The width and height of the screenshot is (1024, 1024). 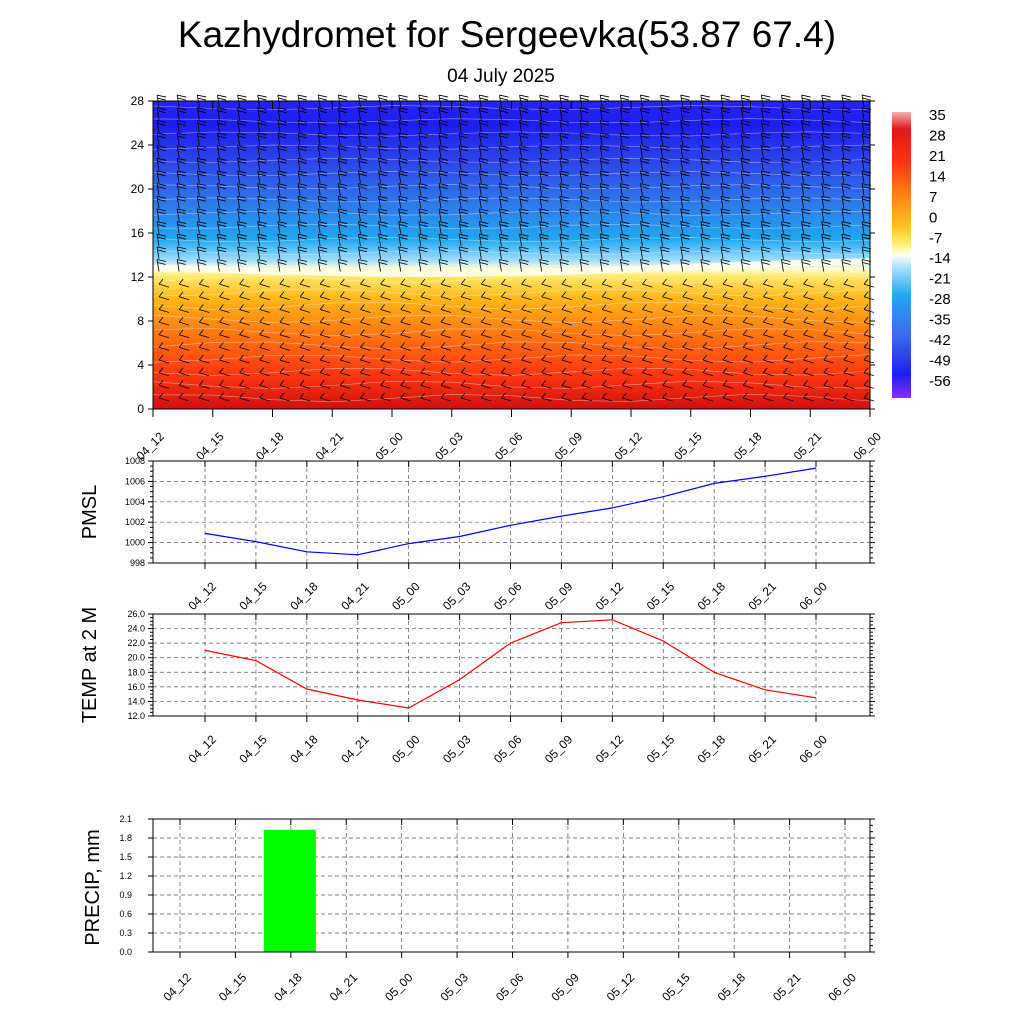 I want to click on y-tick-label: 18.0, so click(x=136, y=672).